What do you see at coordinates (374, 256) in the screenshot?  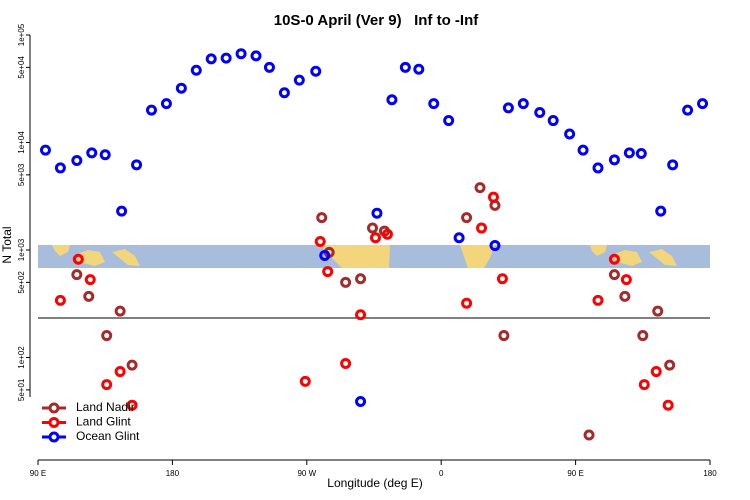 I see `map-strip` at bounding box center [374, 256].